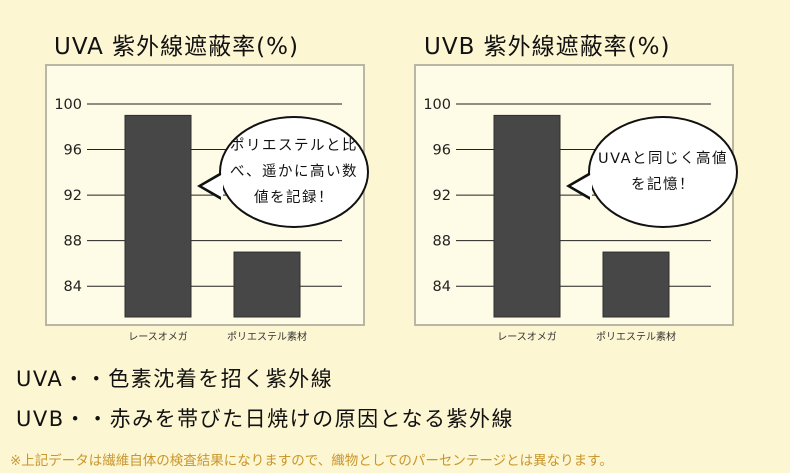 The image size is (790, 473). Describe the element at coordinates (265, 419) in the screenshot. I see `uvb-description: UVB・・赤みを帯びた日焼けの原因となる紫外線` at that location.